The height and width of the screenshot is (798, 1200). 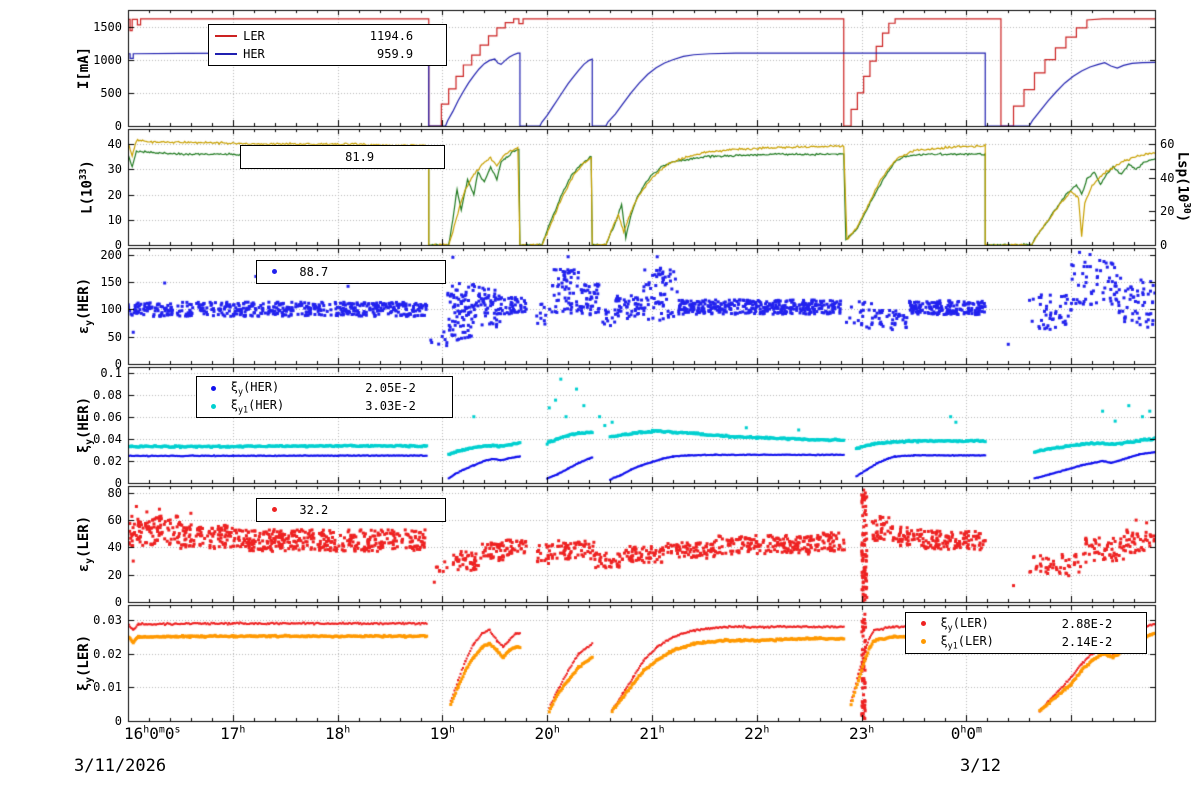 I want to click on legend-value: 88.7, so click(x=314, y=271).